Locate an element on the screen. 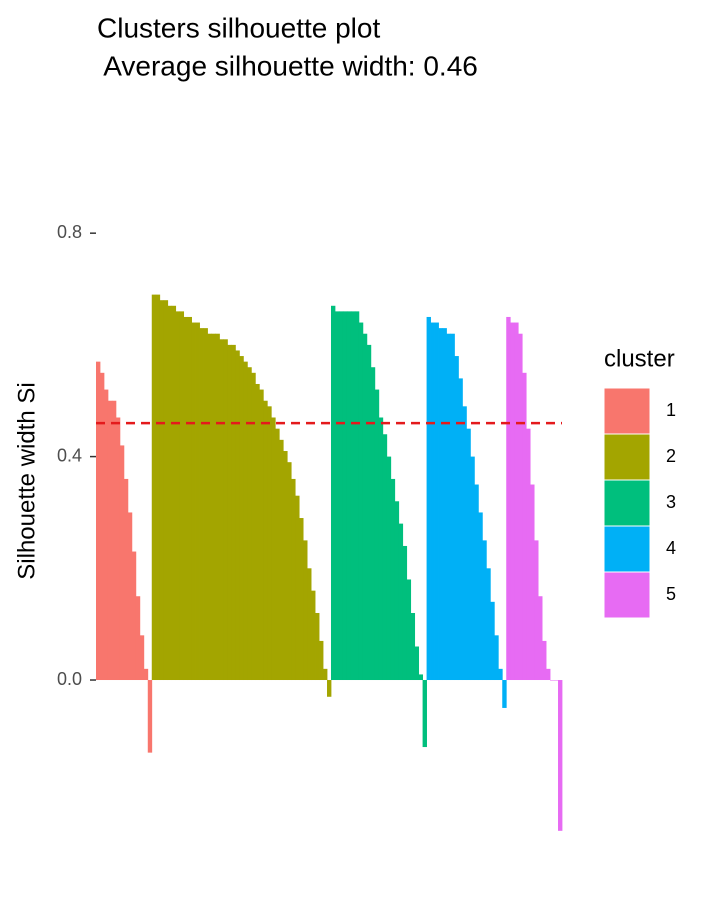  chart-title: Clusters silhouette plot is located at coordinates (238, 27).